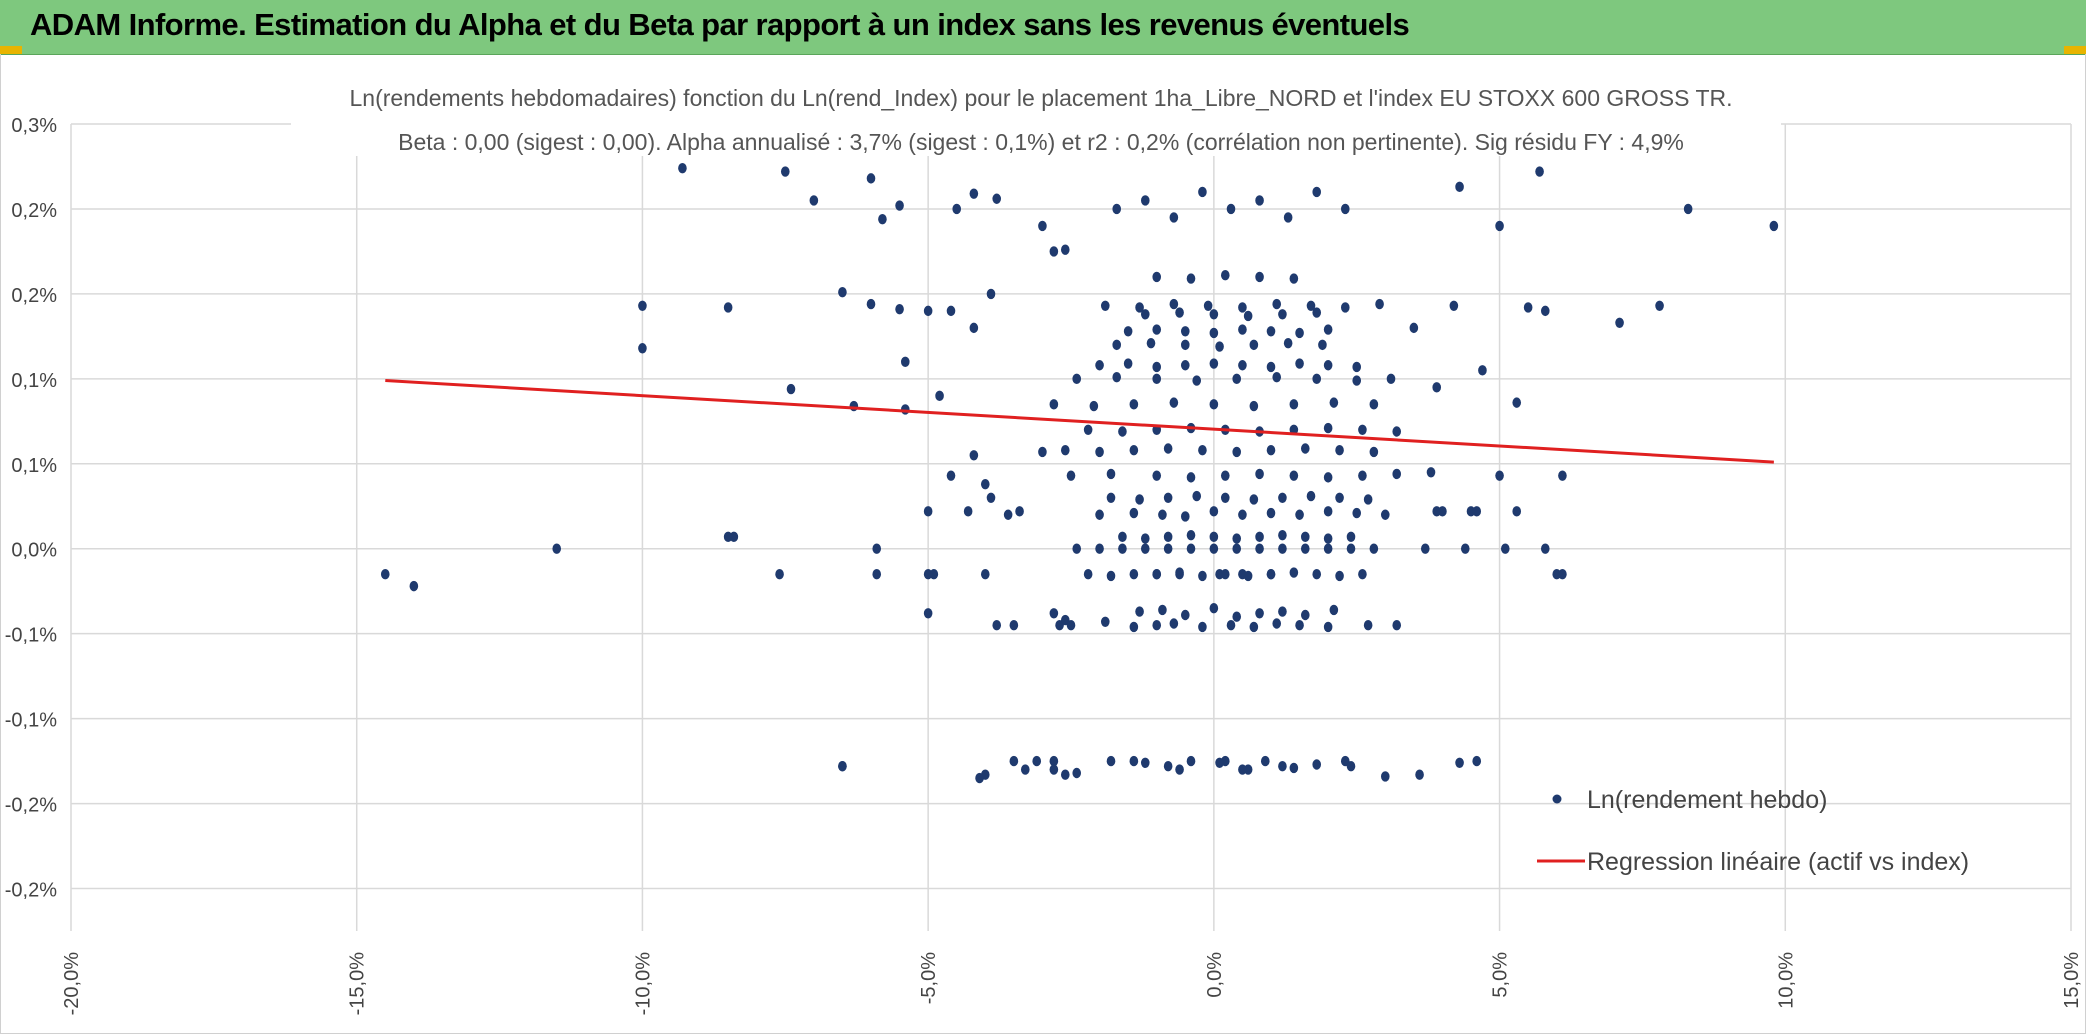  What do you see at coordinates (1079, 421) in the screenshot?
I see `regression-line` at bounding box center [1079, 421].